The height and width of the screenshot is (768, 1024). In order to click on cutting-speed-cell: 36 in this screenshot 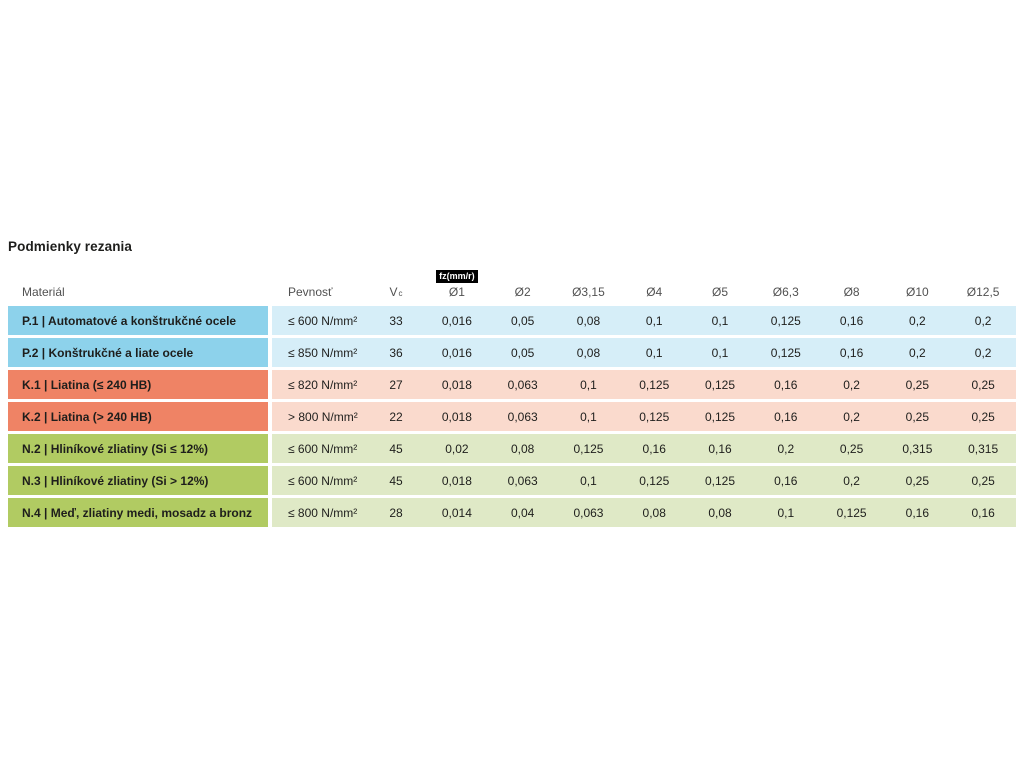, I will do `click(396, 352)`.